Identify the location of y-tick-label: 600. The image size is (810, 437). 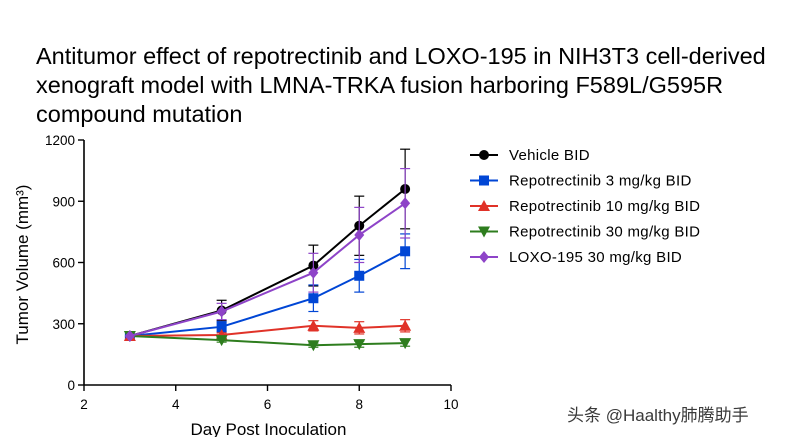
(63, 263).